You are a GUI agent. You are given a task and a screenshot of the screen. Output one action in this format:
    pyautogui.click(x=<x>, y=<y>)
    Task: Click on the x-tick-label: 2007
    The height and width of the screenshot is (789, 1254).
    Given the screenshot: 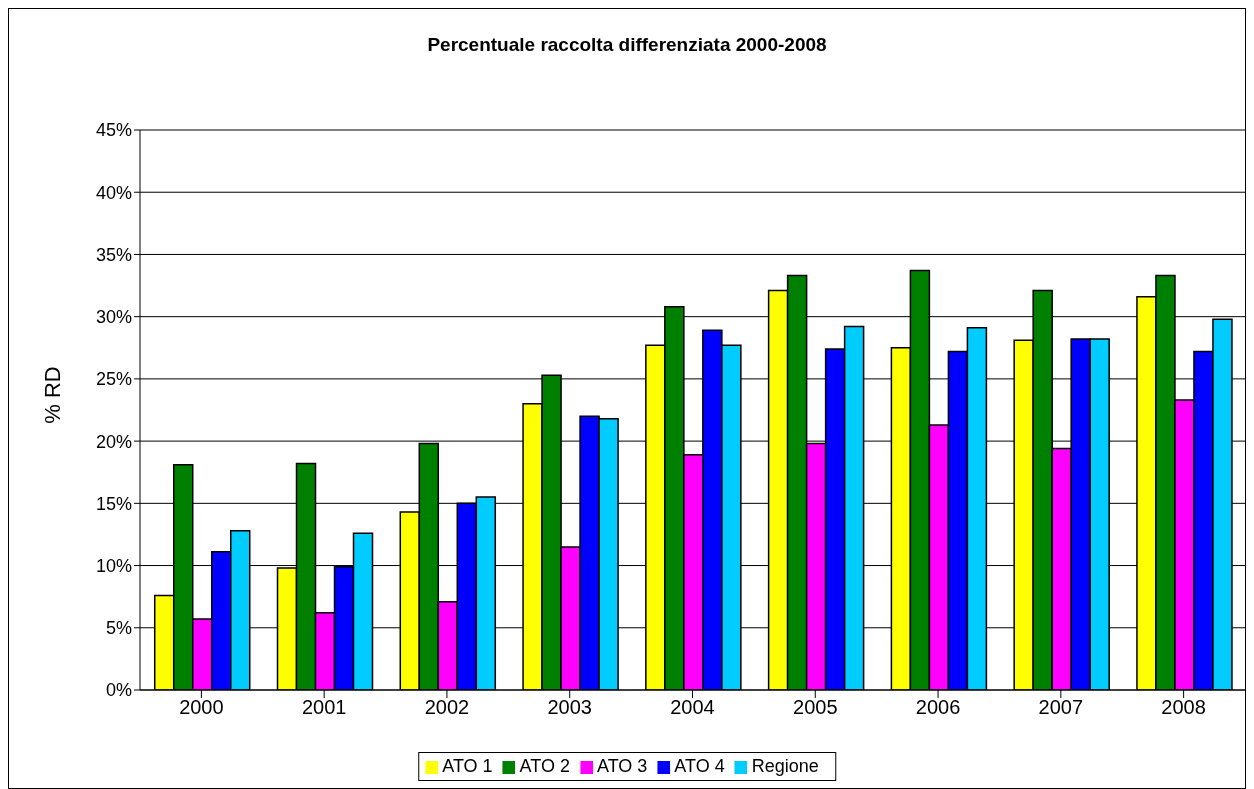 What is the action you would take?
    pyautogui.click(x=1061, y=707)
    